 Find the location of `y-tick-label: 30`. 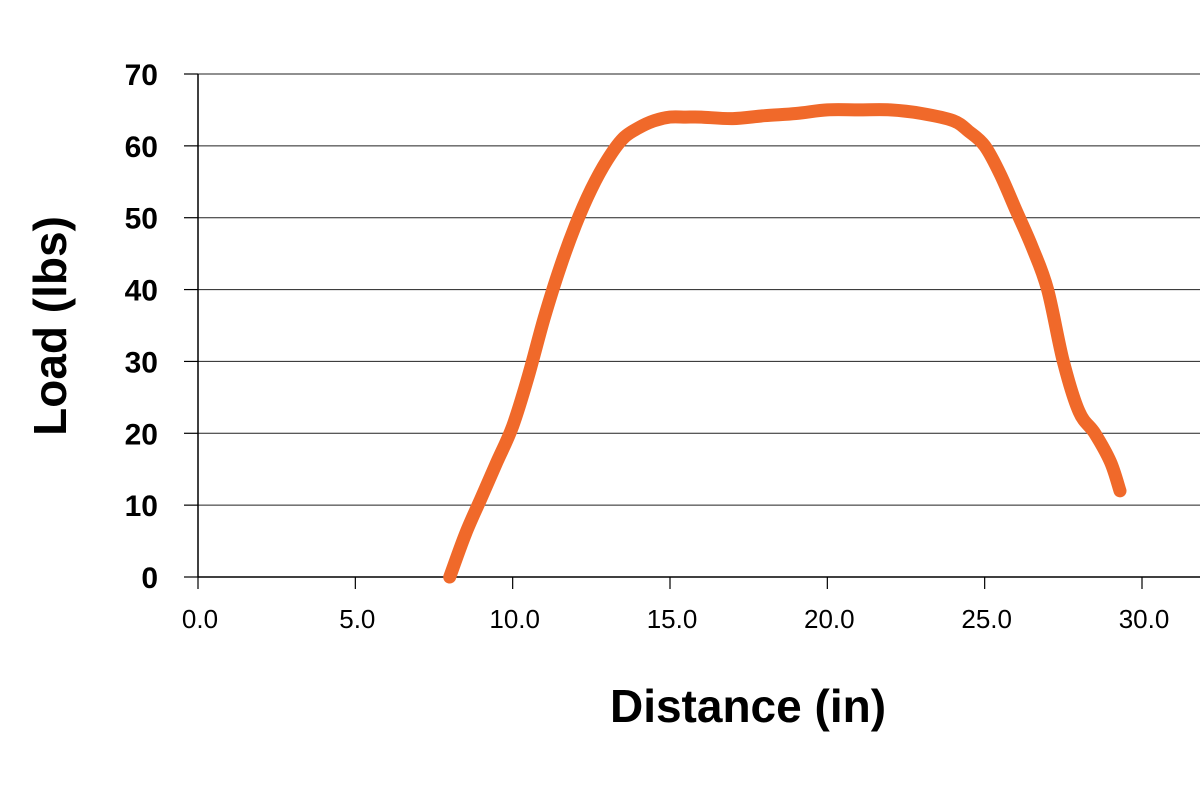

y-tick-label: 30 is located at coordinates (141, 362).